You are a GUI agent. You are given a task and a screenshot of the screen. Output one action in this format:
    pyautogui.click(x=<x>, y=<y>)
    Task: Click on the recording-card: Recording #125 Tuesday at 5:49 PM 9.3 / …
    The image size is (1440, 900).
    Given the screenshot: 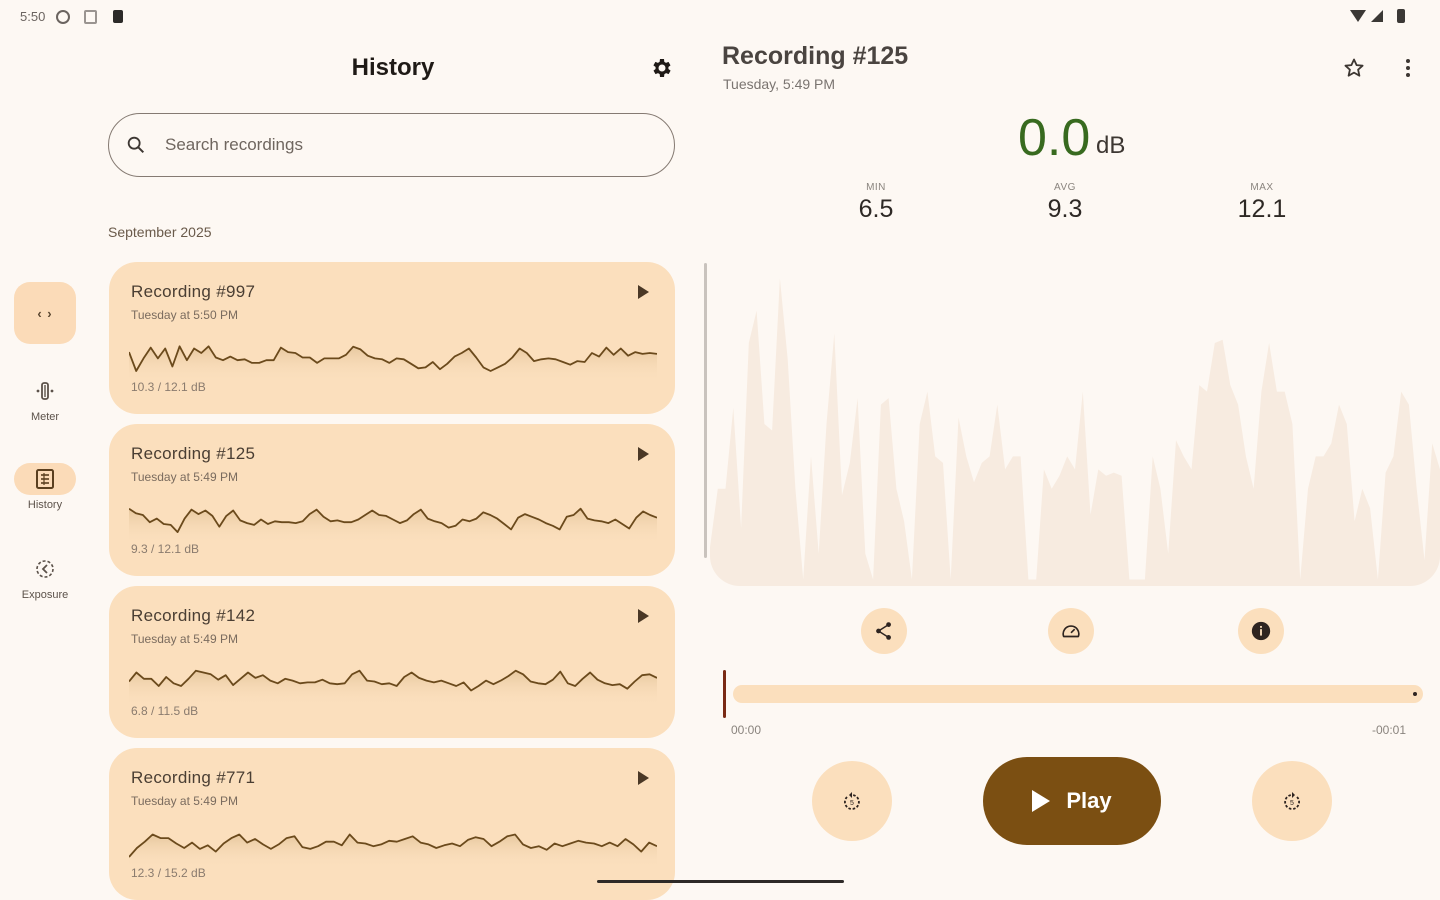 What is the action you would take?
    pyautogui.click(x=392, y=500)
    